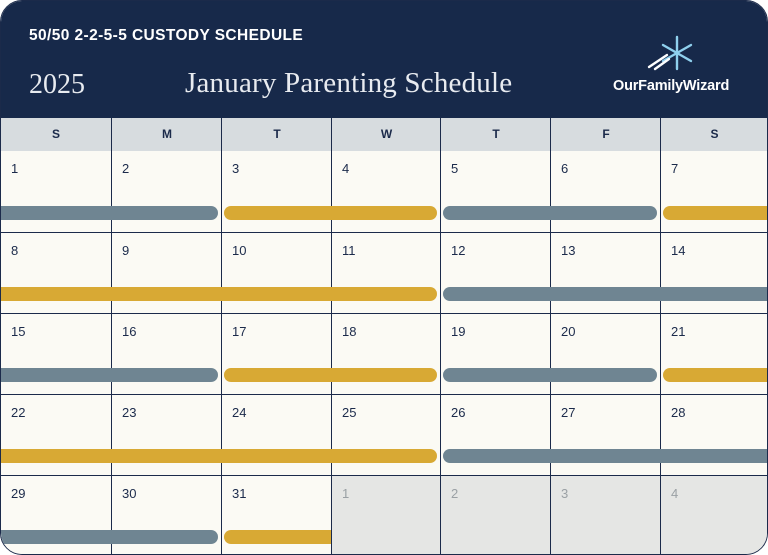 The width and height of the screenshot is (768, 555). I want to click on day-number: 28, so click(678, 412).